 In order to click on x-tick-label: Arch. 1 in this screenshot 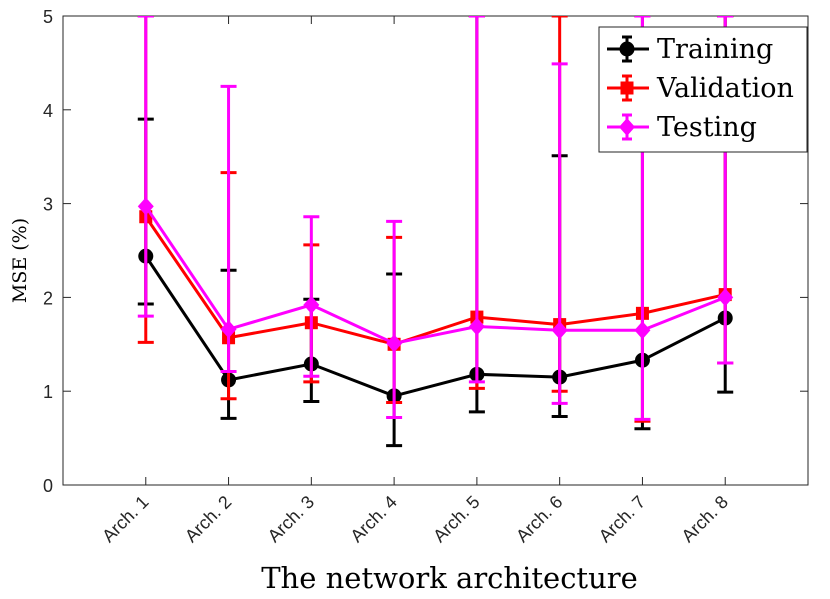, I will do `click(125, 519)`.